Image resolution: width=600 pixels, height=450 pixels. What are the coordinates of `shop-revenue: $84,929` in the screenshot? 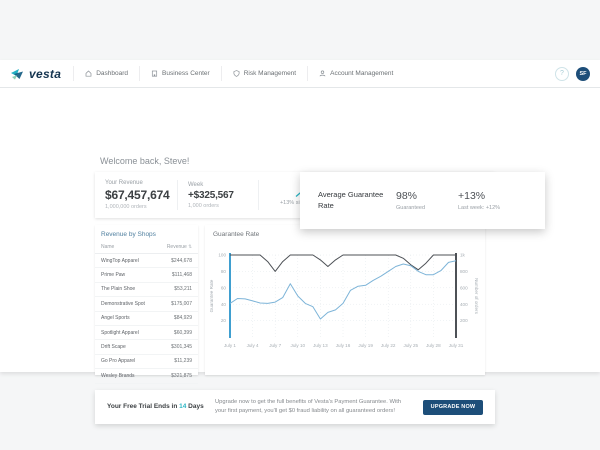 It's located at (182, 318).